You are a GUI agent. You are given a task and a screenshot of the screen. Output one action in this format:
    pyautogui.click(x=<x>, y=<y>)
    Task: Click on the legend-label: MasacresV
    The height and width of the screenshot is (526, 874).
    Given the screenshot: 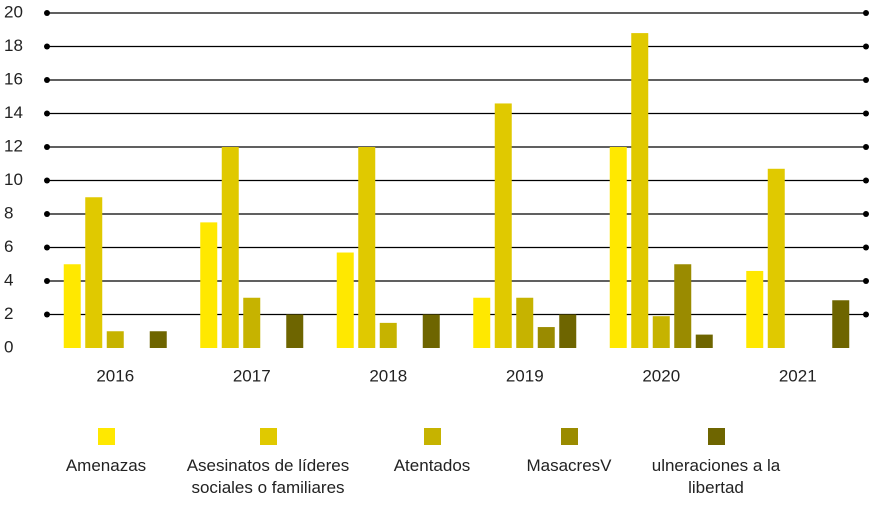 What is the action you would take?
    pyautogui.click(x=569, y=465)
    